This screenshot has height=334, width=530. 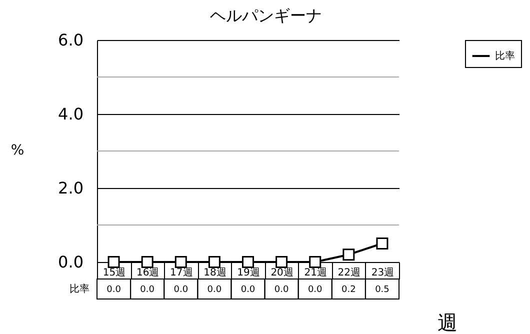 What do you see at coordinates (505, 56) in the screenshot?
I see `legend-label: 比率` at bounding box center [505, 56].